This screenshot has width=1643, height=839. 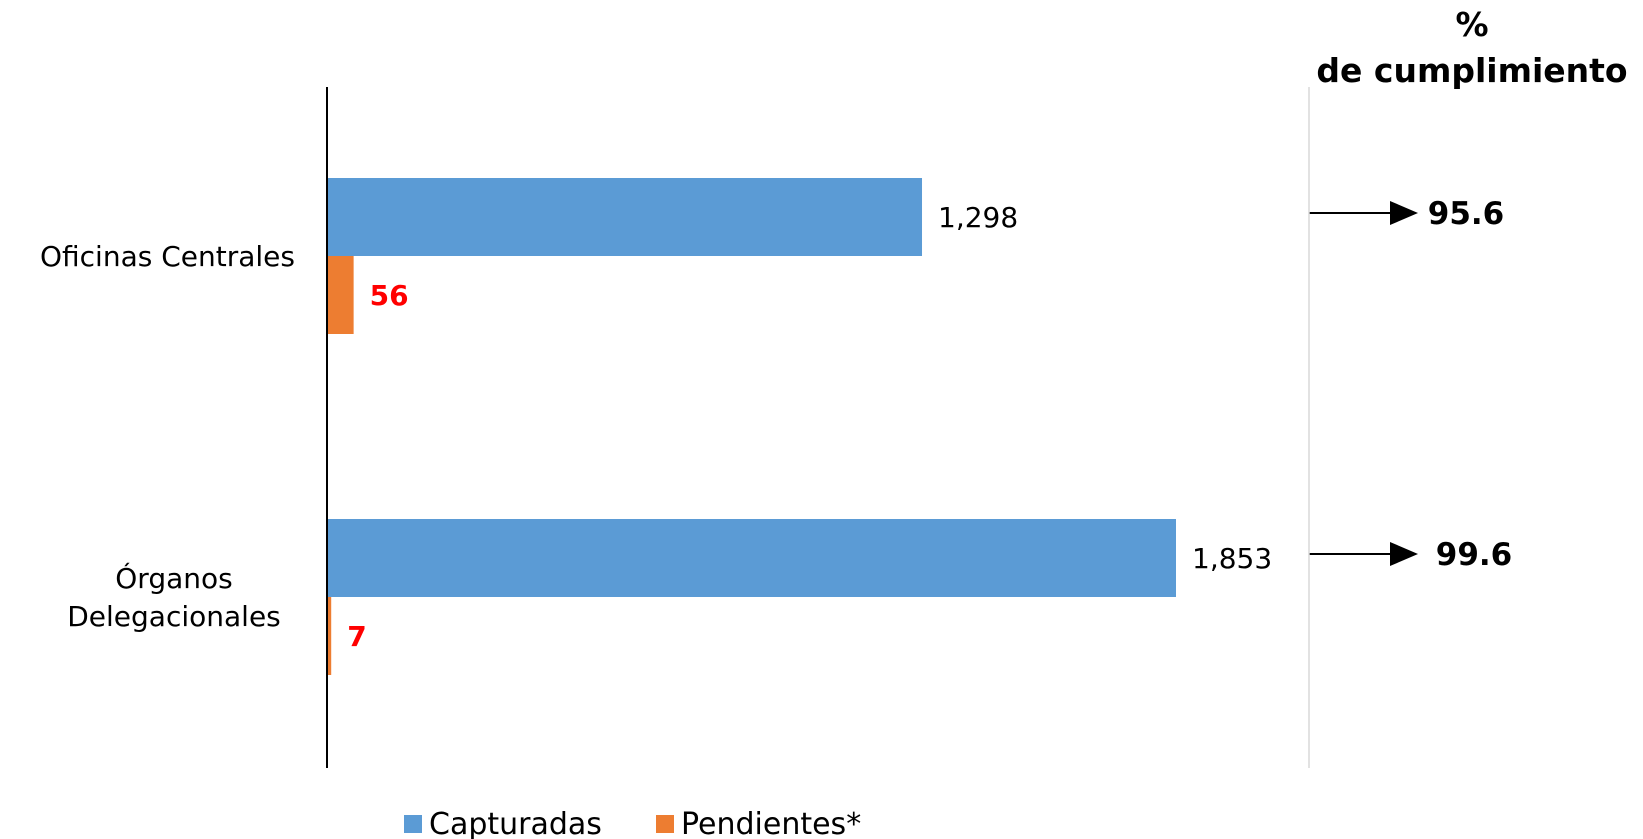 What do you see at coordinates (356, 636) in the screenshot?
I see `data-label-pendientes-1: 7` at bounding box center [356, 636].